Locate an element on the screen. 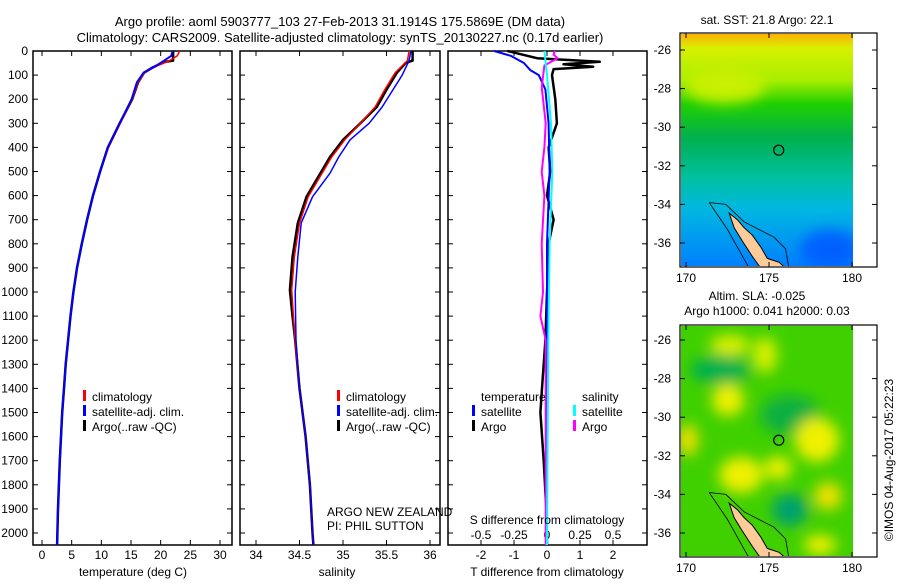  coastline-layer is located at coordinates (748, 524).